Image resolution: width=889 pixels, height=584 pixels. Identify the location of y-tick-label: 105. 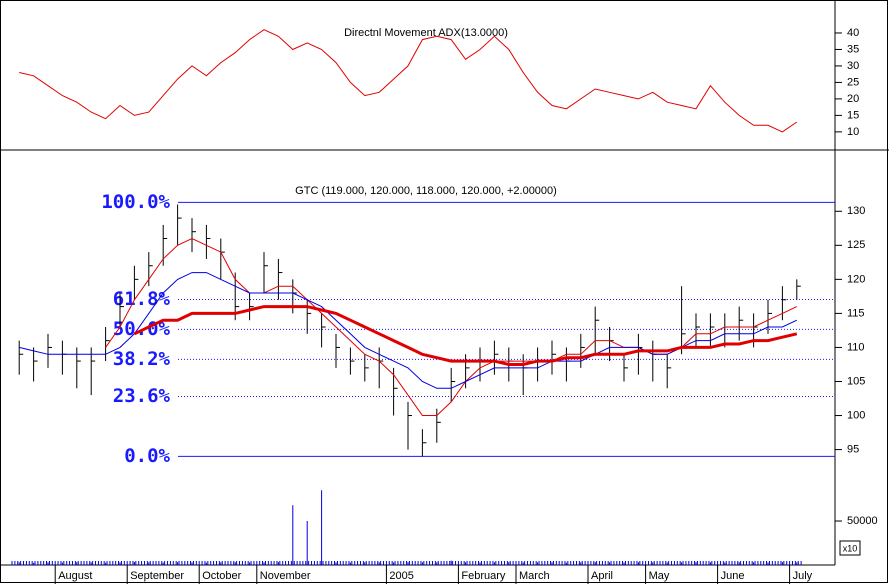
(856, 381).